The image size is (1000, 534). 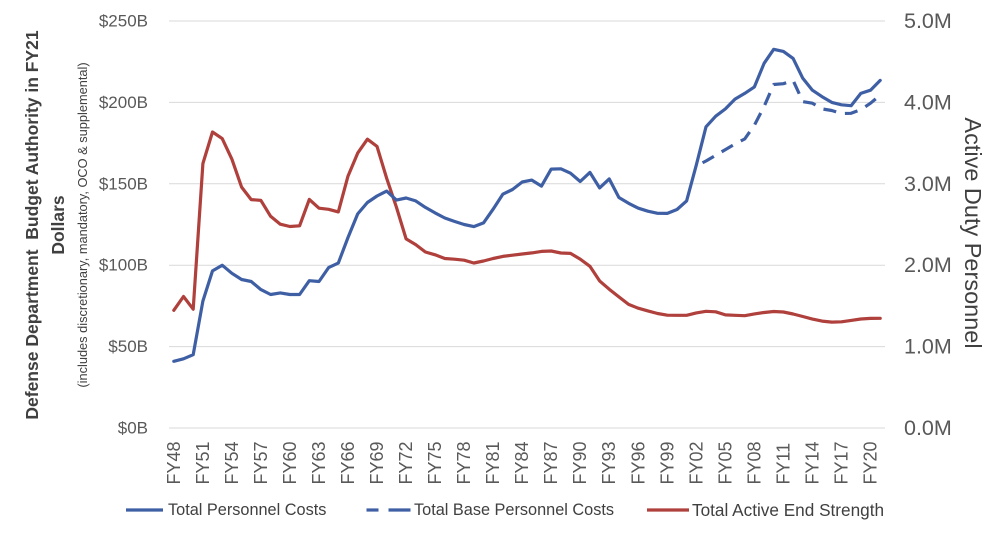 What do you see at coordinates (123, 183) in the screenshot?
I see `svg-text: $150B` at bounding box center [123, 183].